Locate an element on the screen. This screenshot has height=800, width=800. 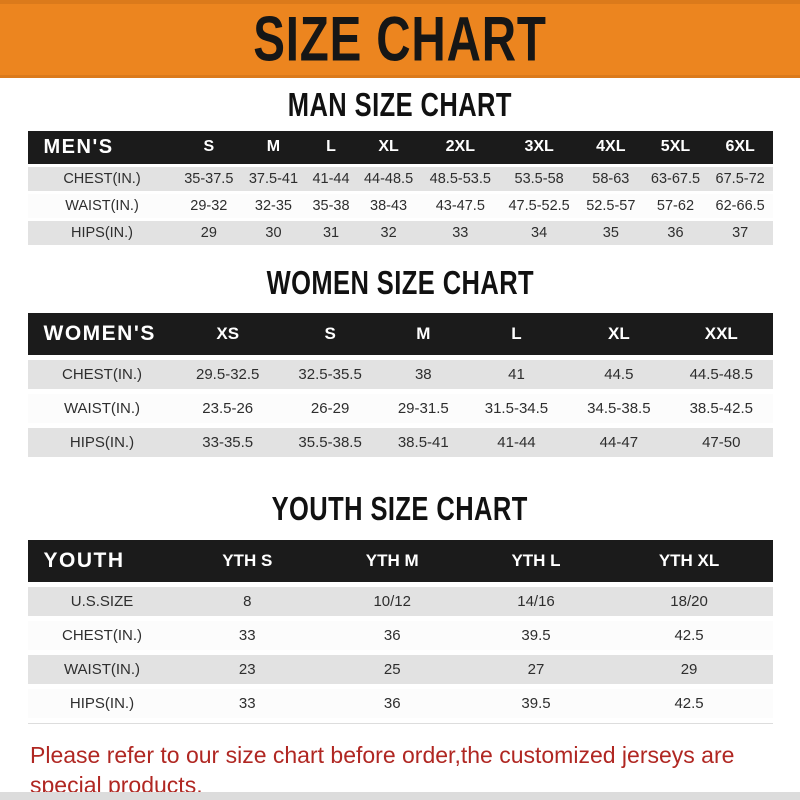
table-row: U.S.SIZE 8 10/12 14/16 18/20 is located at coordinates (400, 601).